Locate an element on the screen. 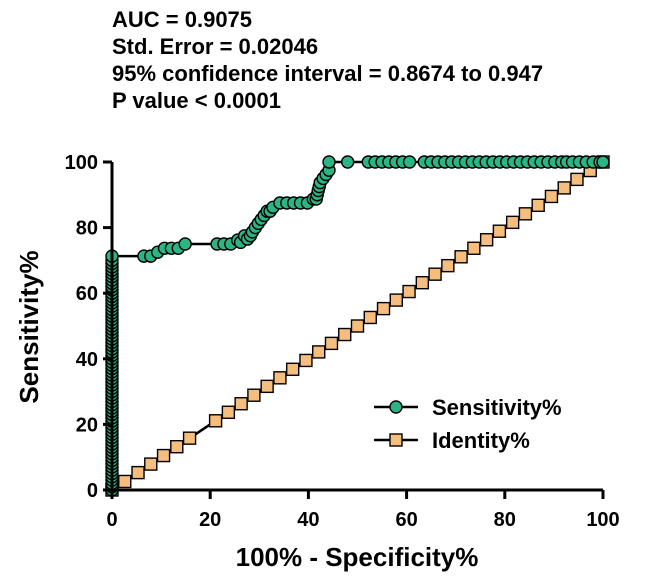 This screenshot has height=578, width=651. y-tick-label: 0 is located at coordinates (92, 491).